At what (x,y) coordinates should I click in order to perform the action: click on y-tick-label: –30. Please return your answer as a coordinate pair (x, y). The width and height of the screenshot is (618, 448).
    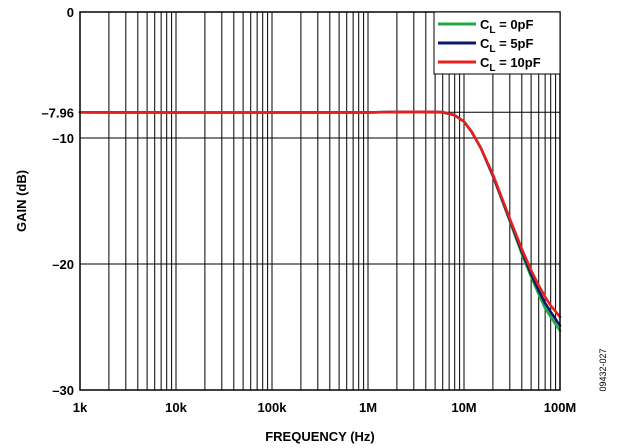
    Looking at the image, I should click on (63, 390).